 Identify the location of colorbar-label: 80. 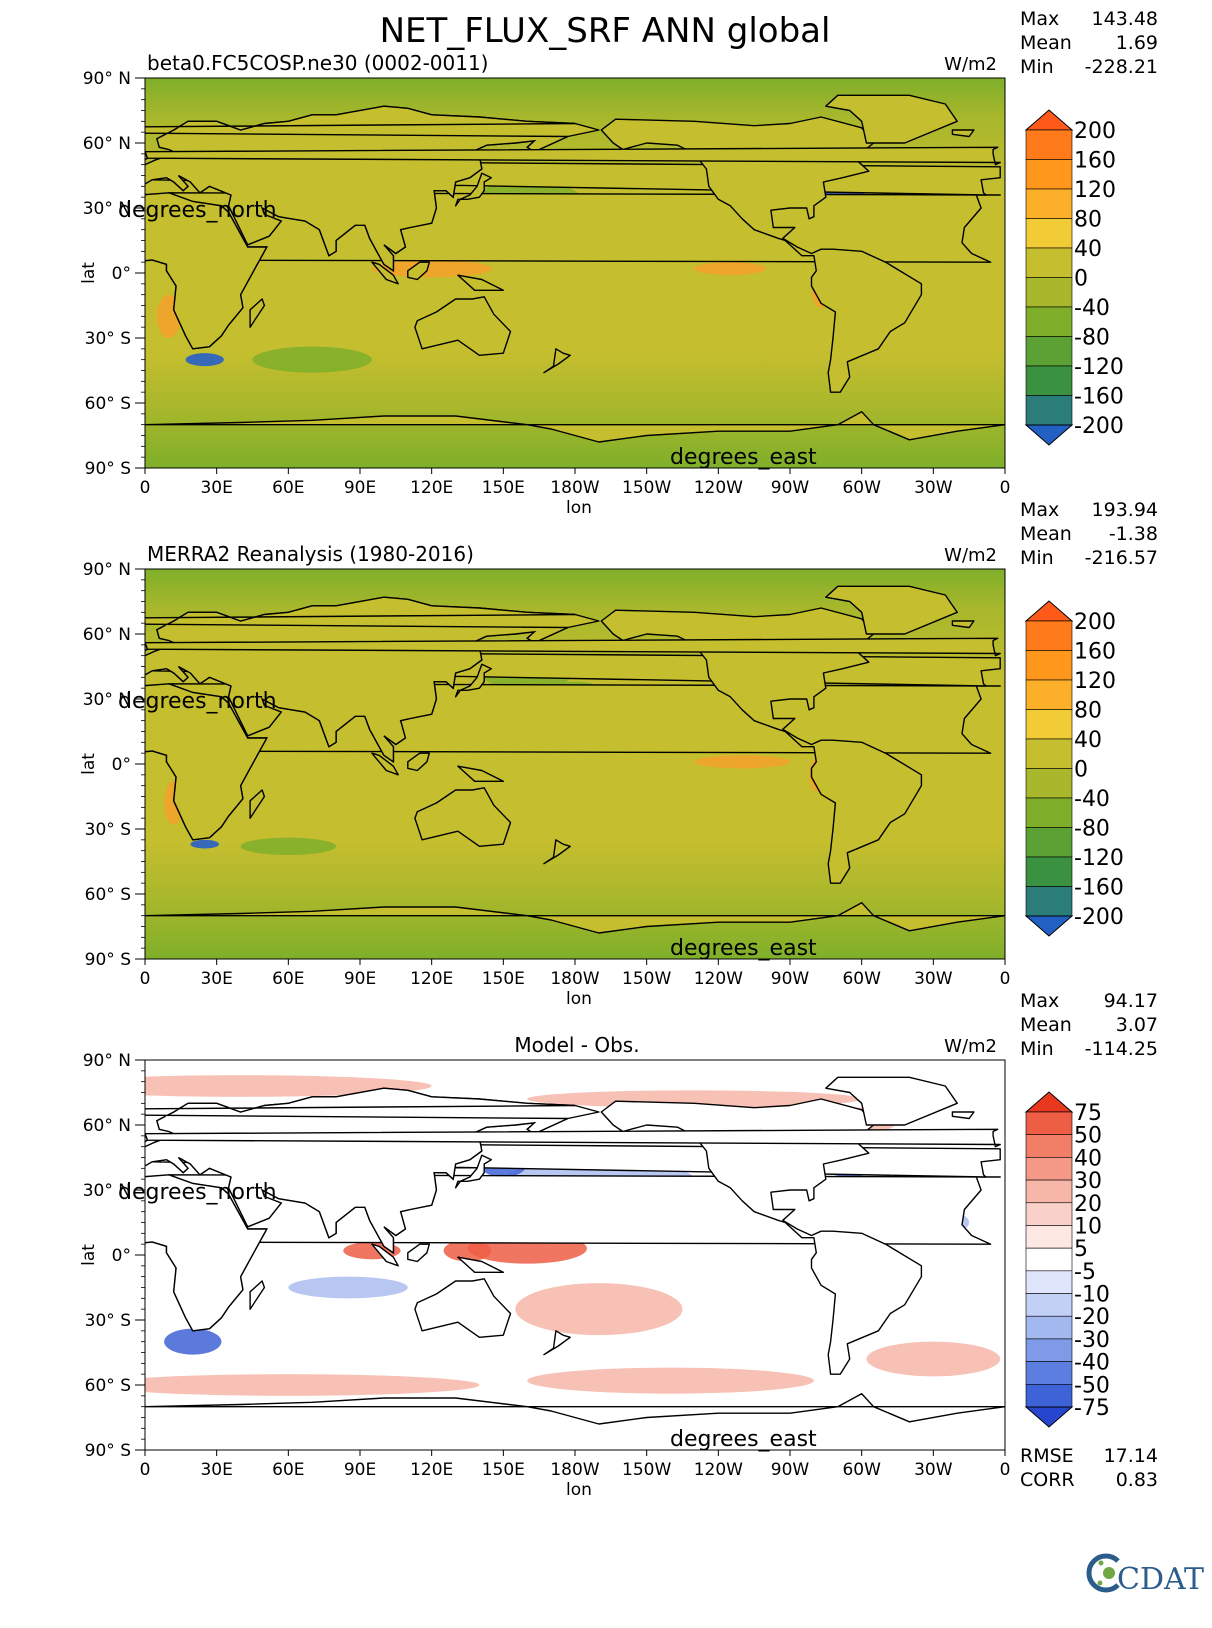
(1088, 711).